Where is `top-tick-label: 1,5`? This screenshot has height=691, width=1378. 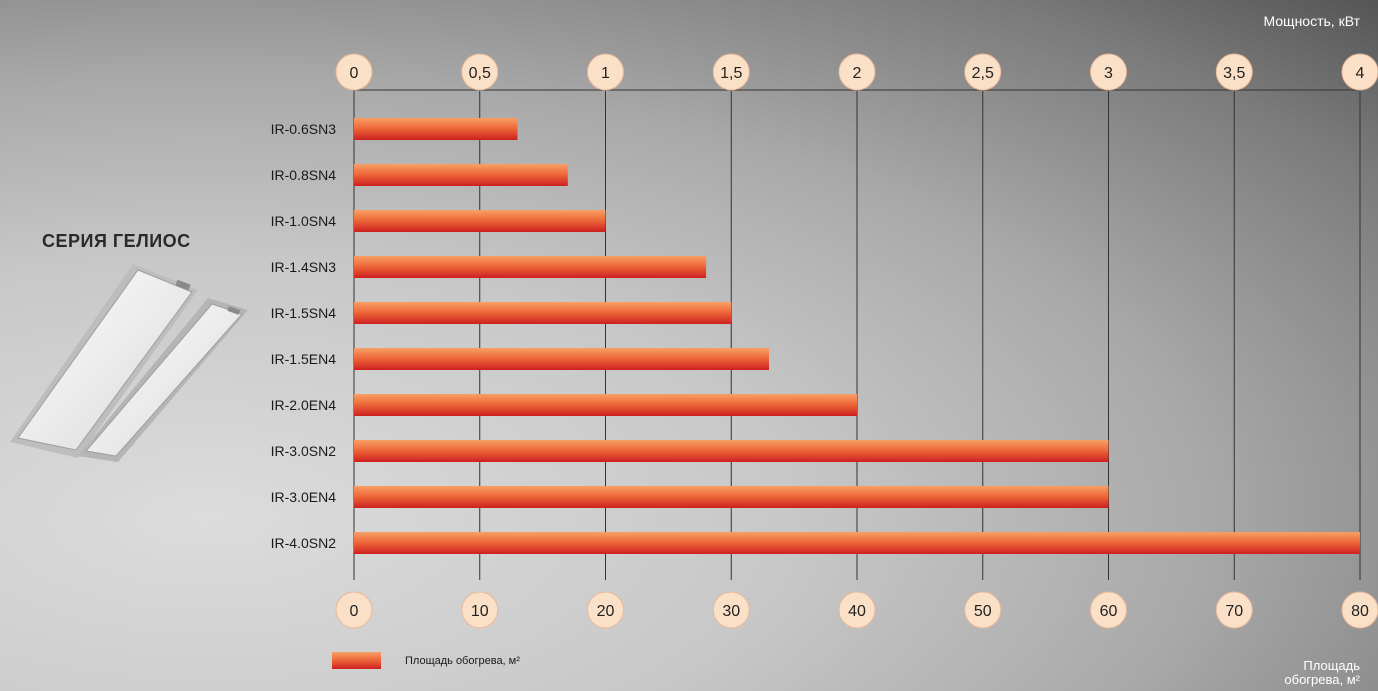
top-tick-label: 1,5 is located at coordinates (731, 73).